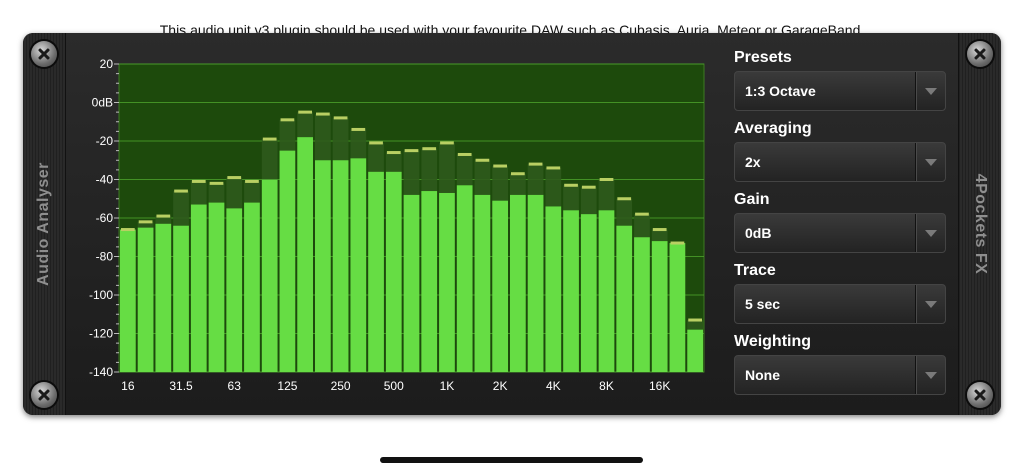 The height and width of the screenshot is (473, 1024). I want to click on weighting-value: None, so click(762, 375).